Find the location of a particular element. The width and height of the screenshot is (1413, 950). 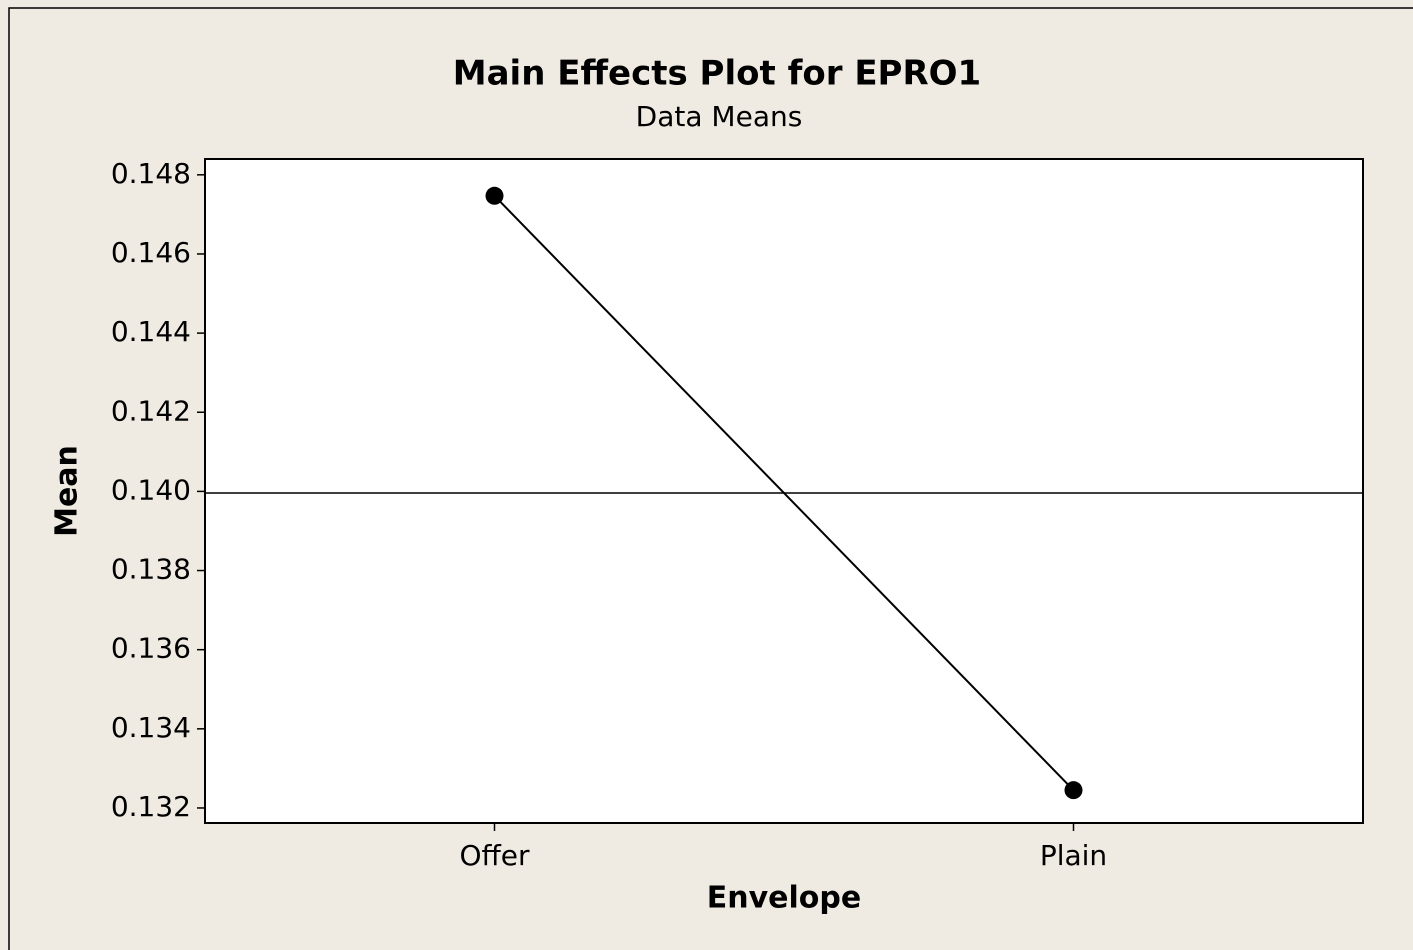

x-tick-label: Plain is located at coordinates (1073, 855).